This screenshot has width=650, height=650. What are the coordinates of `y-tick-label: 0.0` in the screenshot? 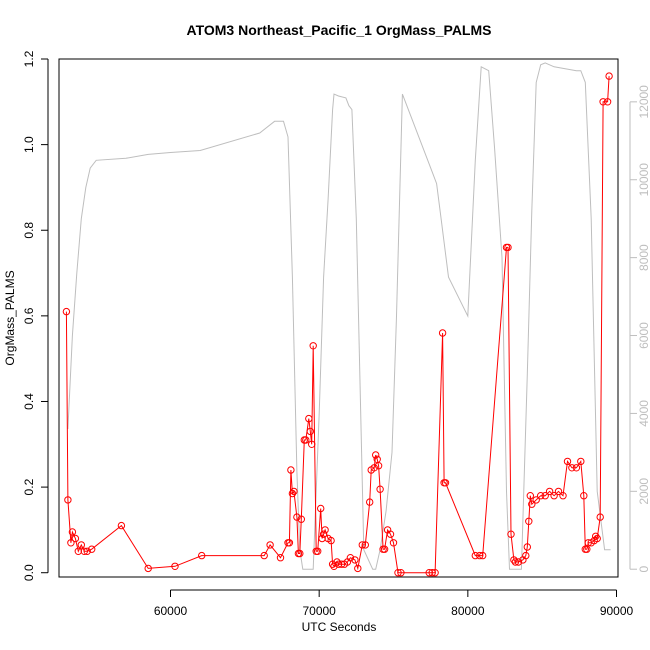 It's located at (29, 572).